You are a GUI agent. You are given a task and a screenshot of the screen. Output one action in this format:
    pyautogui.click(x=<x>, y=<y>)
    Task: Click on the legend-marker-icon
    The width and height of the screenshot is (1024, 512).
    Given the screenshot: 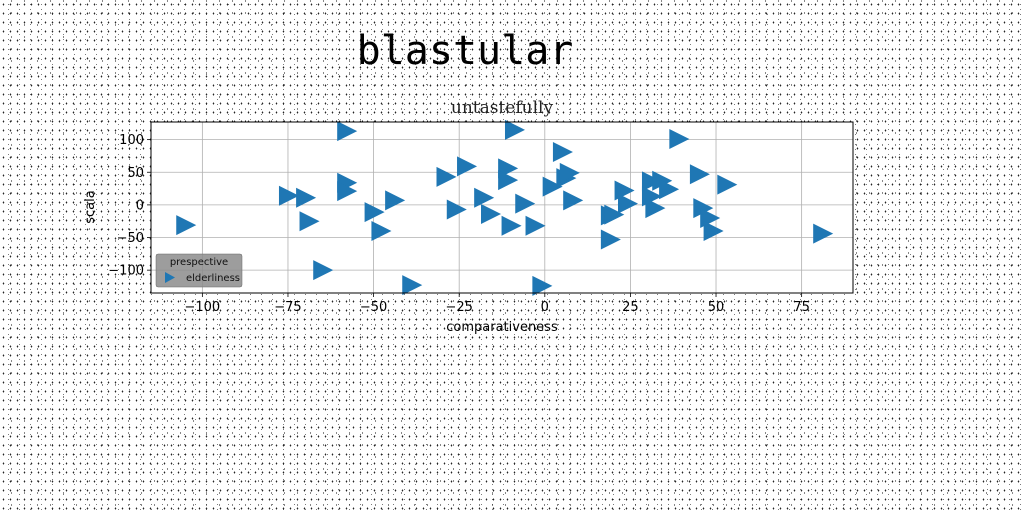 What is the action you would take?
    pyautogui.click(x=170, y=277)
    